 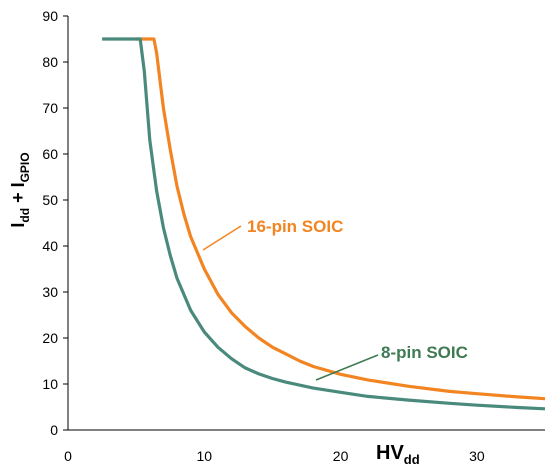 What do you see at coordinates (50, 292) in the screenshot?
I see `y-tick-label: 30` at bounding box center [50, 292].